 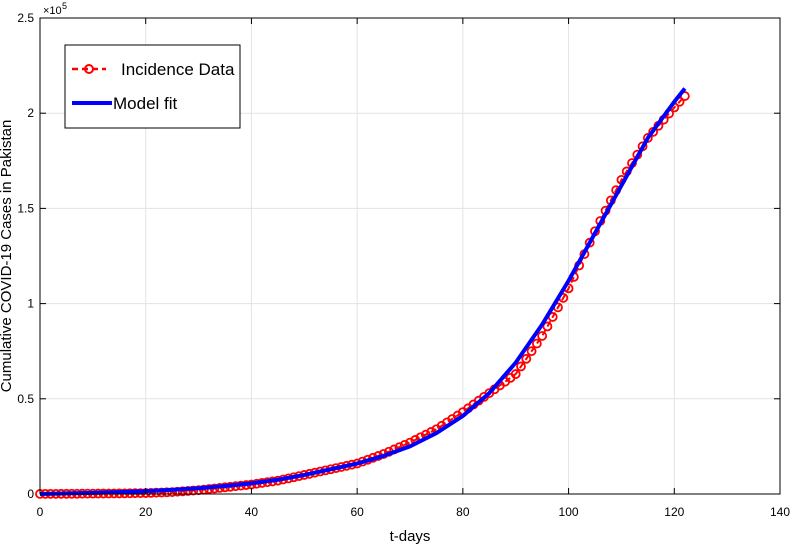 What do you see at coordinates (463, 512) in the screenshot?
I see `x-tick-label: 80` at bounding box center [463, 512].